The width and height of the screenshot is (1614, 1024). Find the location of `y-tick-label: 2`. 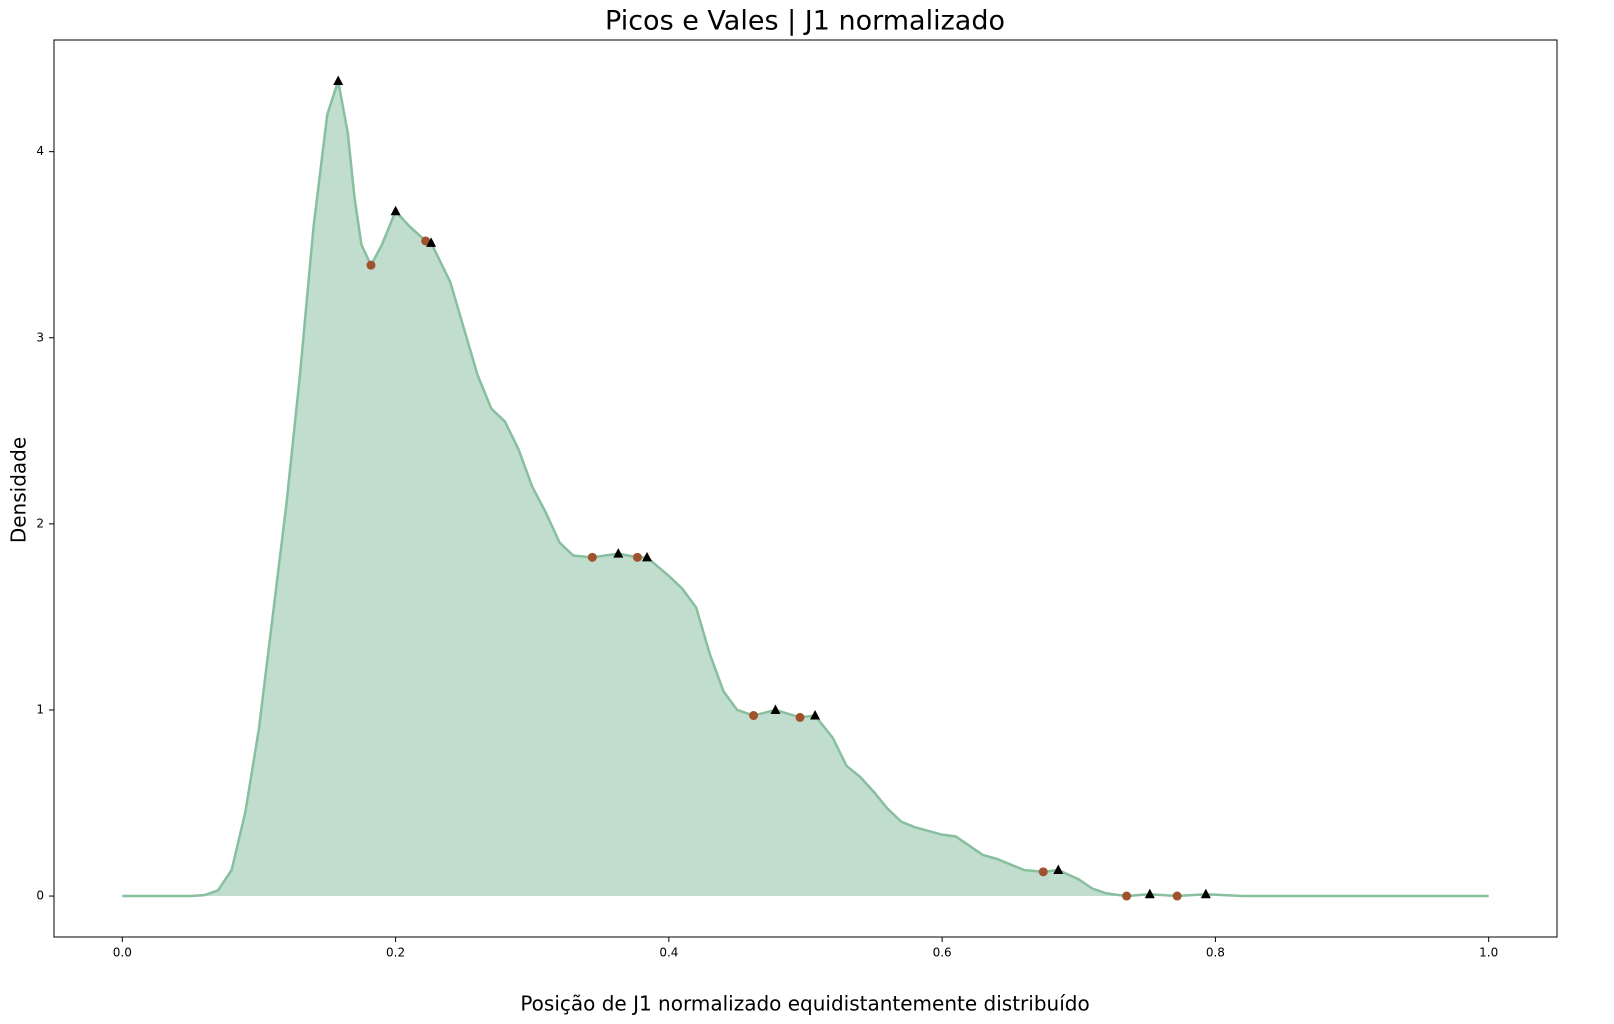

y-tick-label: 2 is located at coordinates (40, 523).